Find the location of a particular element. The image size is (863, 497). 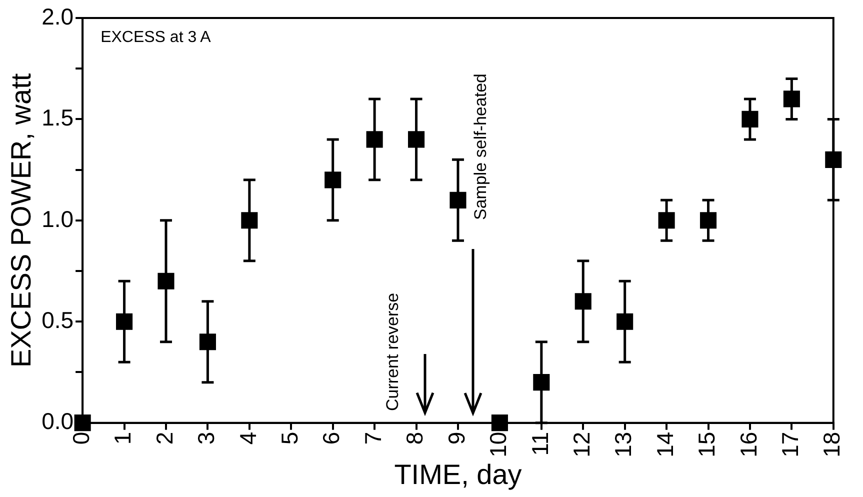

annotation: Sample self-heated is located at coordinates (480, 147).